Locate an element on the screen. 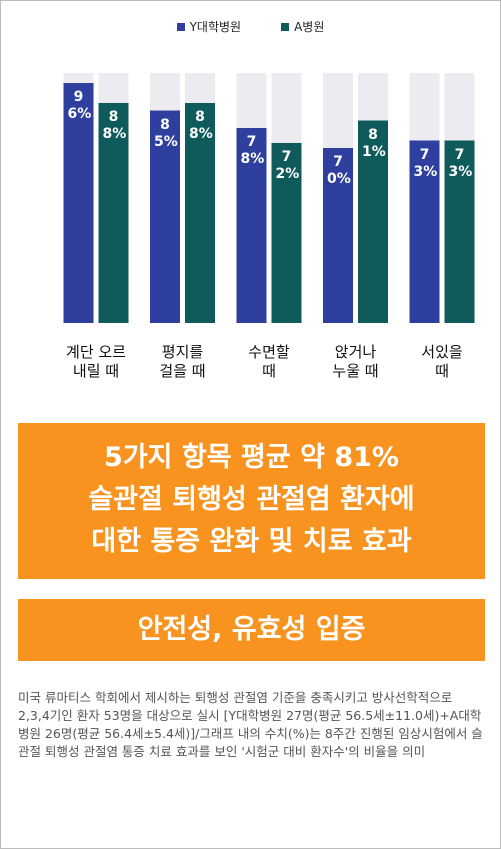 Image resolution: width=501 pixels, height=849 pixels. legend: Y대학병원 A병원 is located at coordinates (250, 26).